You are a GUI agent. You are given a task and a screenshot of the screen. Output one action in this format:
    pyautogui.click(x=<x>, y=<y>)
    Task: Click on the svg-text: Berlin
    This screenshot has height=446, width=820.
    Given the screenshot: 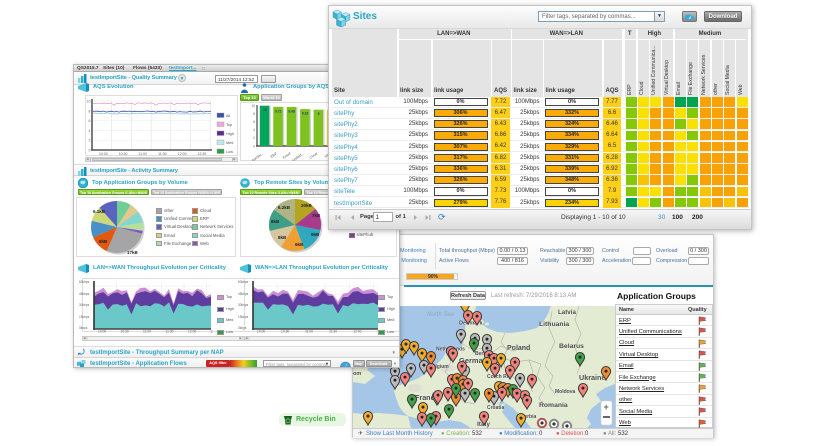 What is the action you would take?
    pyautogui.click(x=482, y=354)
    